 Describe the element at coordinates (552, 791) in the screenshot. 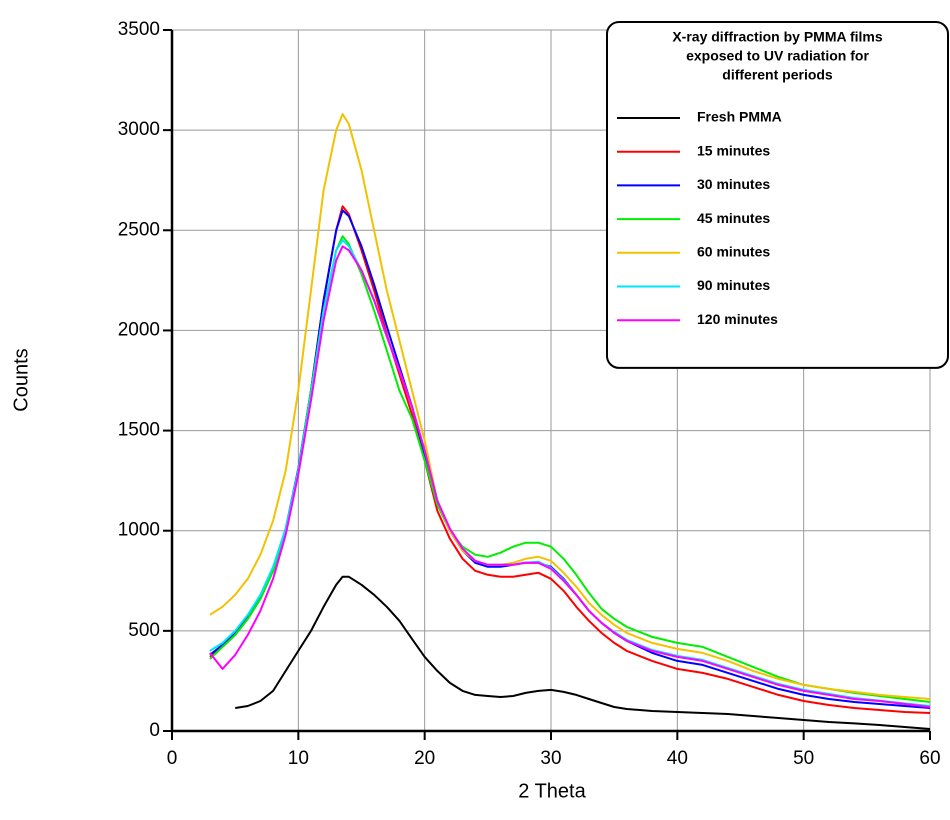

I see `x-axis-label: 2 Theta` at that location.